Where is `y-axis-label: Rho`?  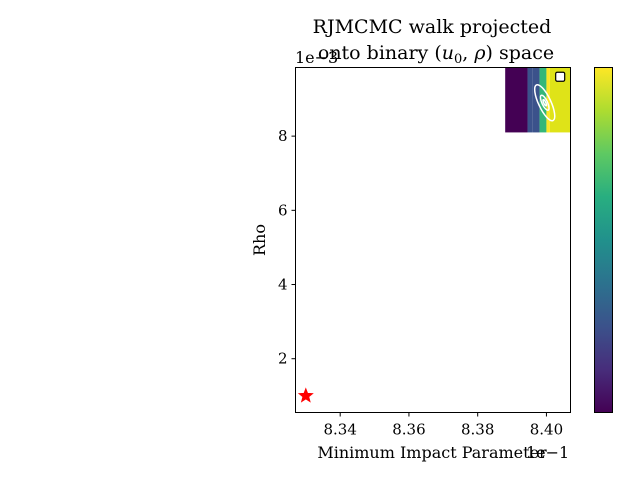
y-axis-label: Rho is located at coordinates (259, 240).